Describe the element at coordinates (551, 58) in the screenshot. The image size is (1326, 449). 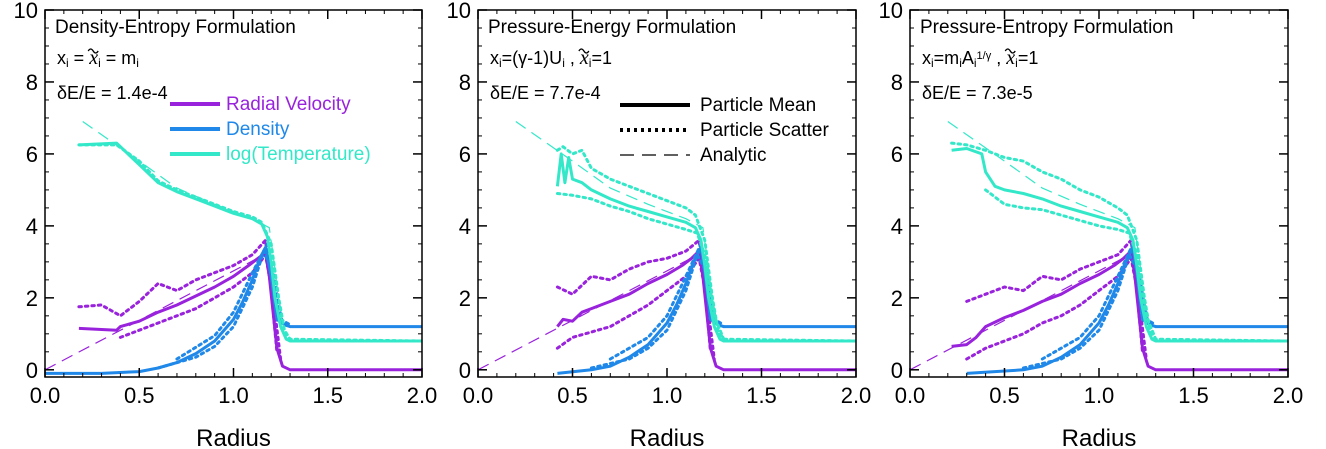
I see `formula-annotation: xi=(γ-1)Ui , xi=1` at that location.